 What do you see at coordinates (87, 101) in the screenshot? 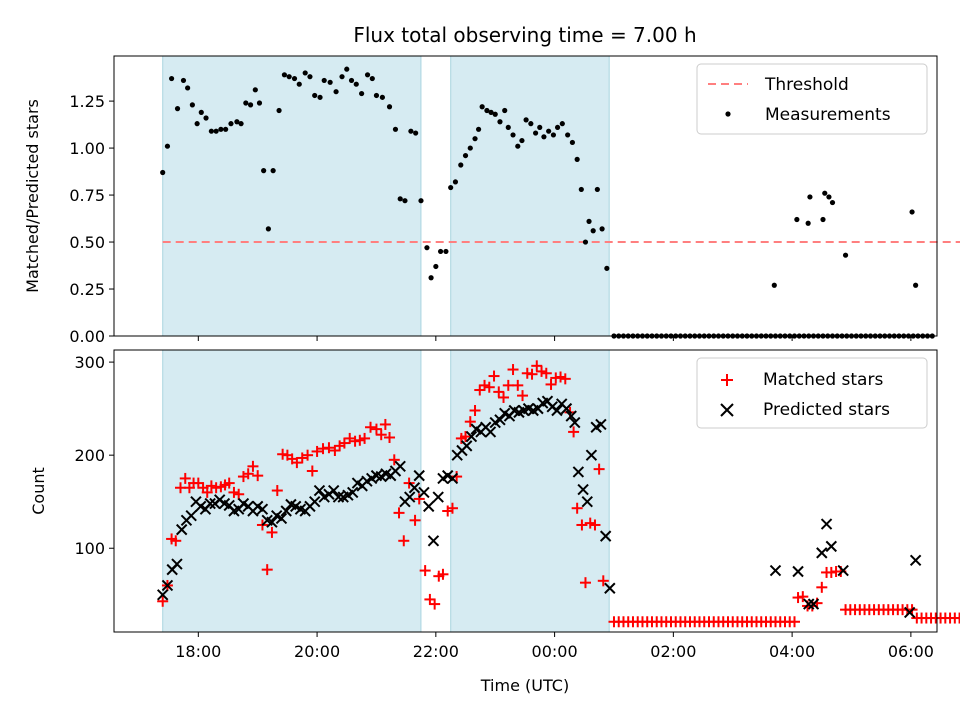
I see `y-tick-label: 1.25` at bounding box center [87, 101].